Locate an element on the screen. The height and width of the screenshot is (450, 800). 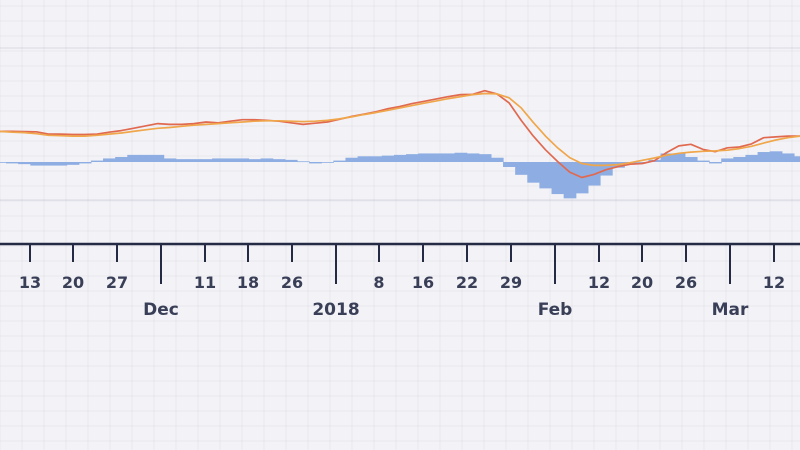
x-tick-label: 29 is located at coordinates (511, 282).